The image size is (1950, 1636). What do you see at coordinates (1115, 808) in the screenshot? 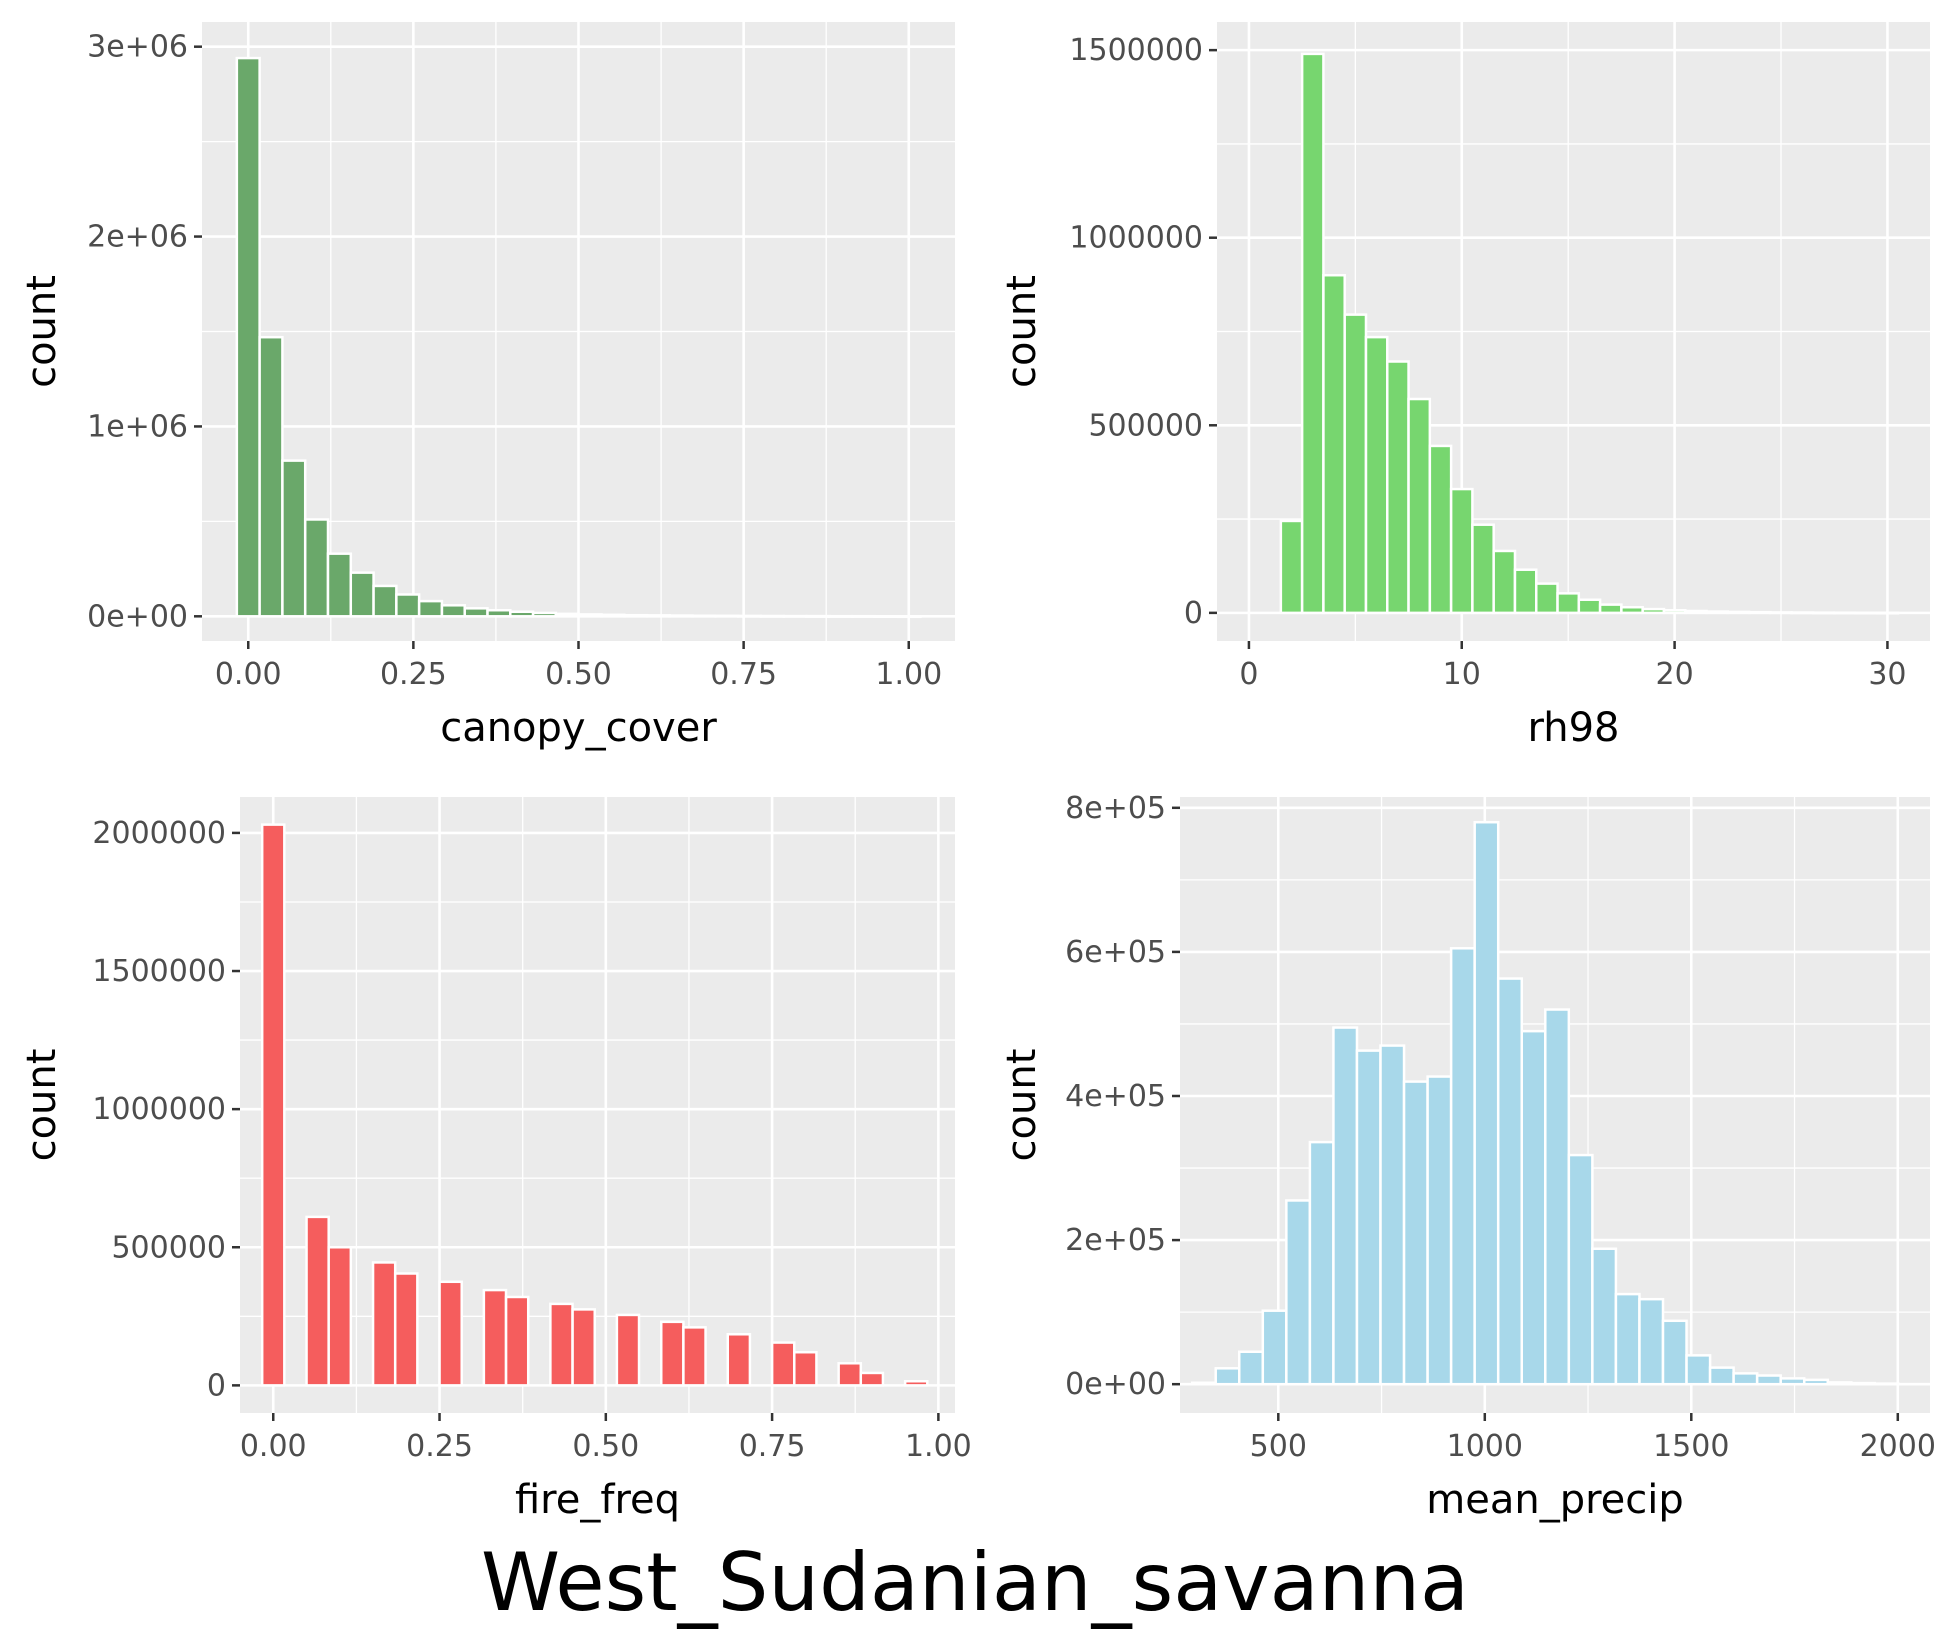
I see `y-tick-label: 8e+05` at bounding box center [1115, 808].